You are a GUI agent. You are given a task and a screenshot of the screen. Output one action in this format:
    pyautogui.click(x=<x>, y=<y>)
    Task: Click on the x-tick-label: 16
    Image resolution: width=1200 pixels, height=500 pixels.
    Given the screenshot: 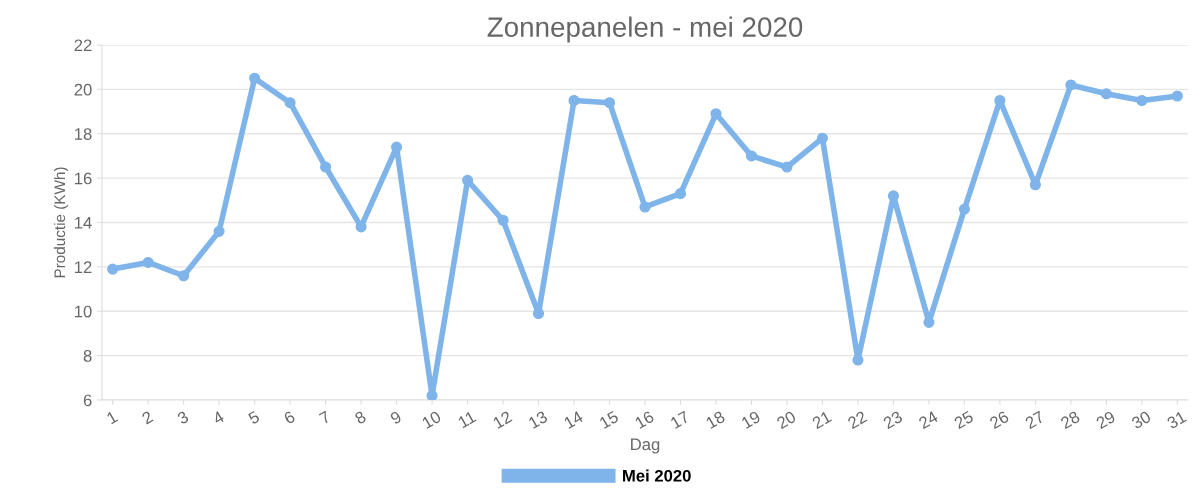 What is the action you would take?
    pyautogui.click(x=644, y=419)
    